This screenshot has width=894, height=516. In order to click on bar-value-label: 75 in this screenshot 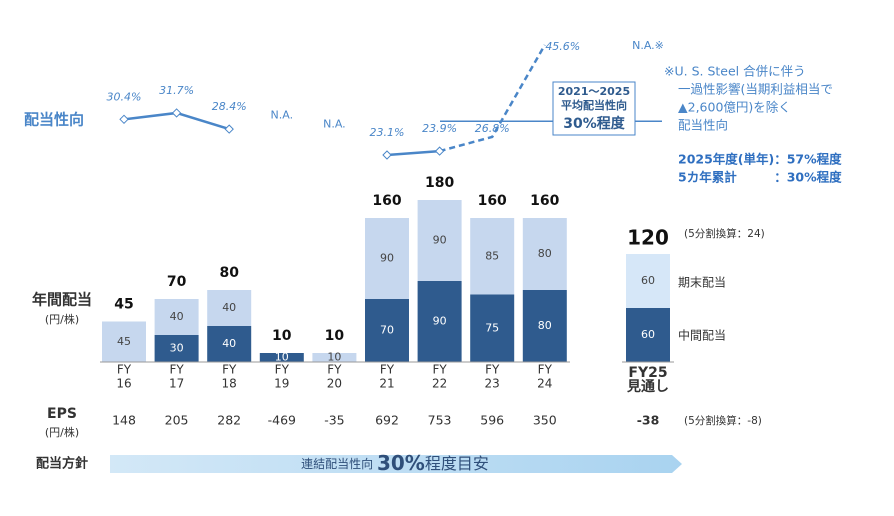, I will do `click(492, 327)`.